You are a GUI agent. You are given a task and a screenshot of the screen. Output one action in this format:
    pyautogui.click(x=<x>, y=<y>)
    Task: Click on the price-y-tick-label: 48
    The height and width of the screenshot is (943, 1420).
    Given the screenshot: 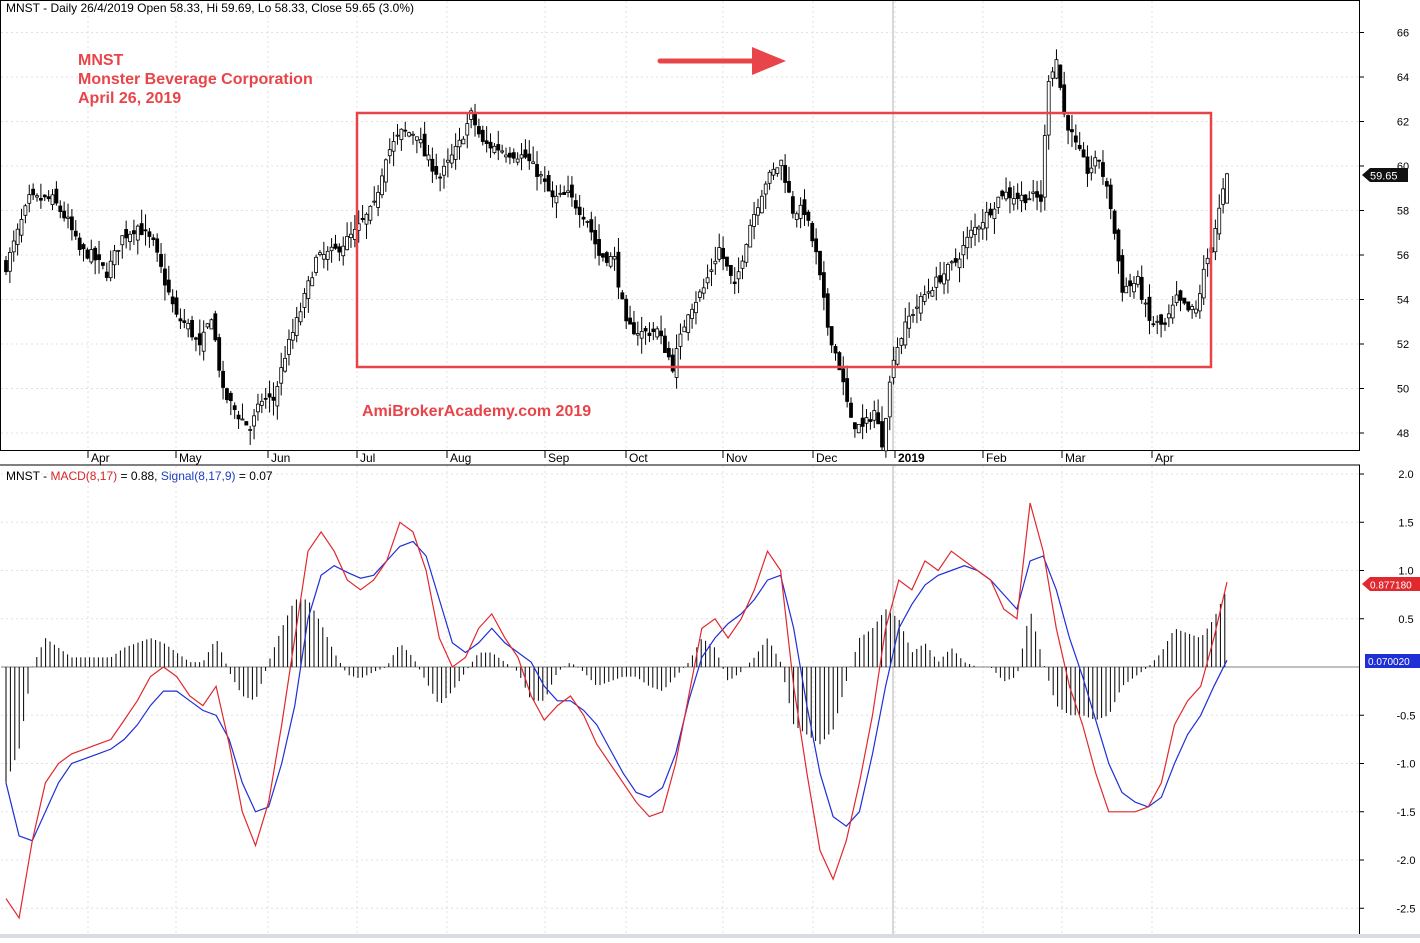 What is the action you would take?
    pyautogui.click(x=1403, y=434)
    